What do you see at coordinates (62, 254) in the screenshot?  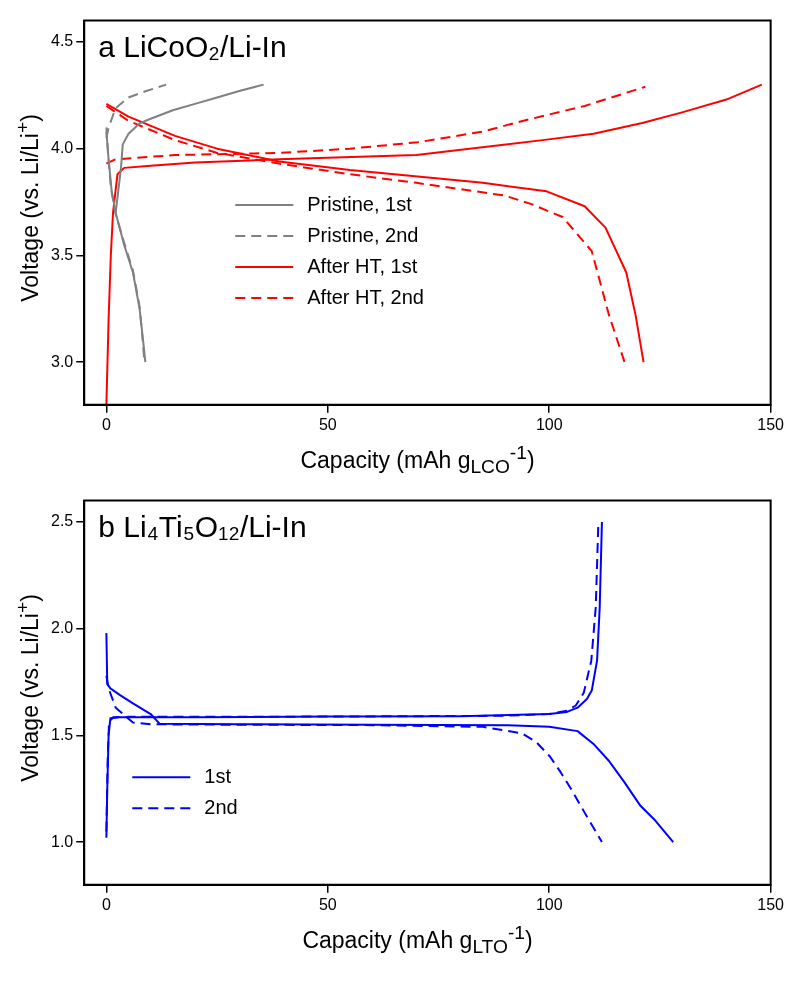 I see `y-tick-label: 3.5` at bounding box center [62, 254].